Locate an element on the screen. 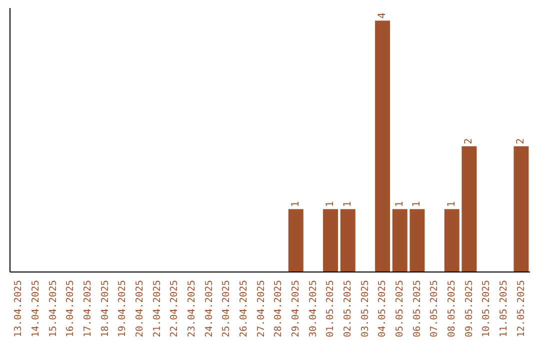  x-tick-label: 17.04.2025 is located at coordinates (88, 309).